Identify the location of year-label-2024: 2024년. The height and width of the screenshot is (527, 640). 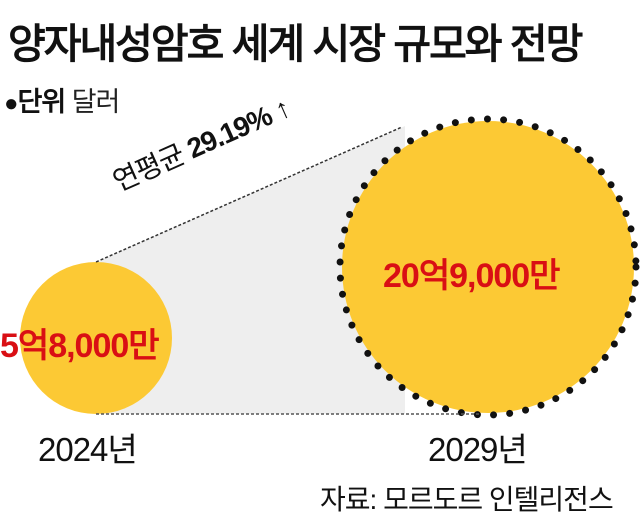
(88, 449).